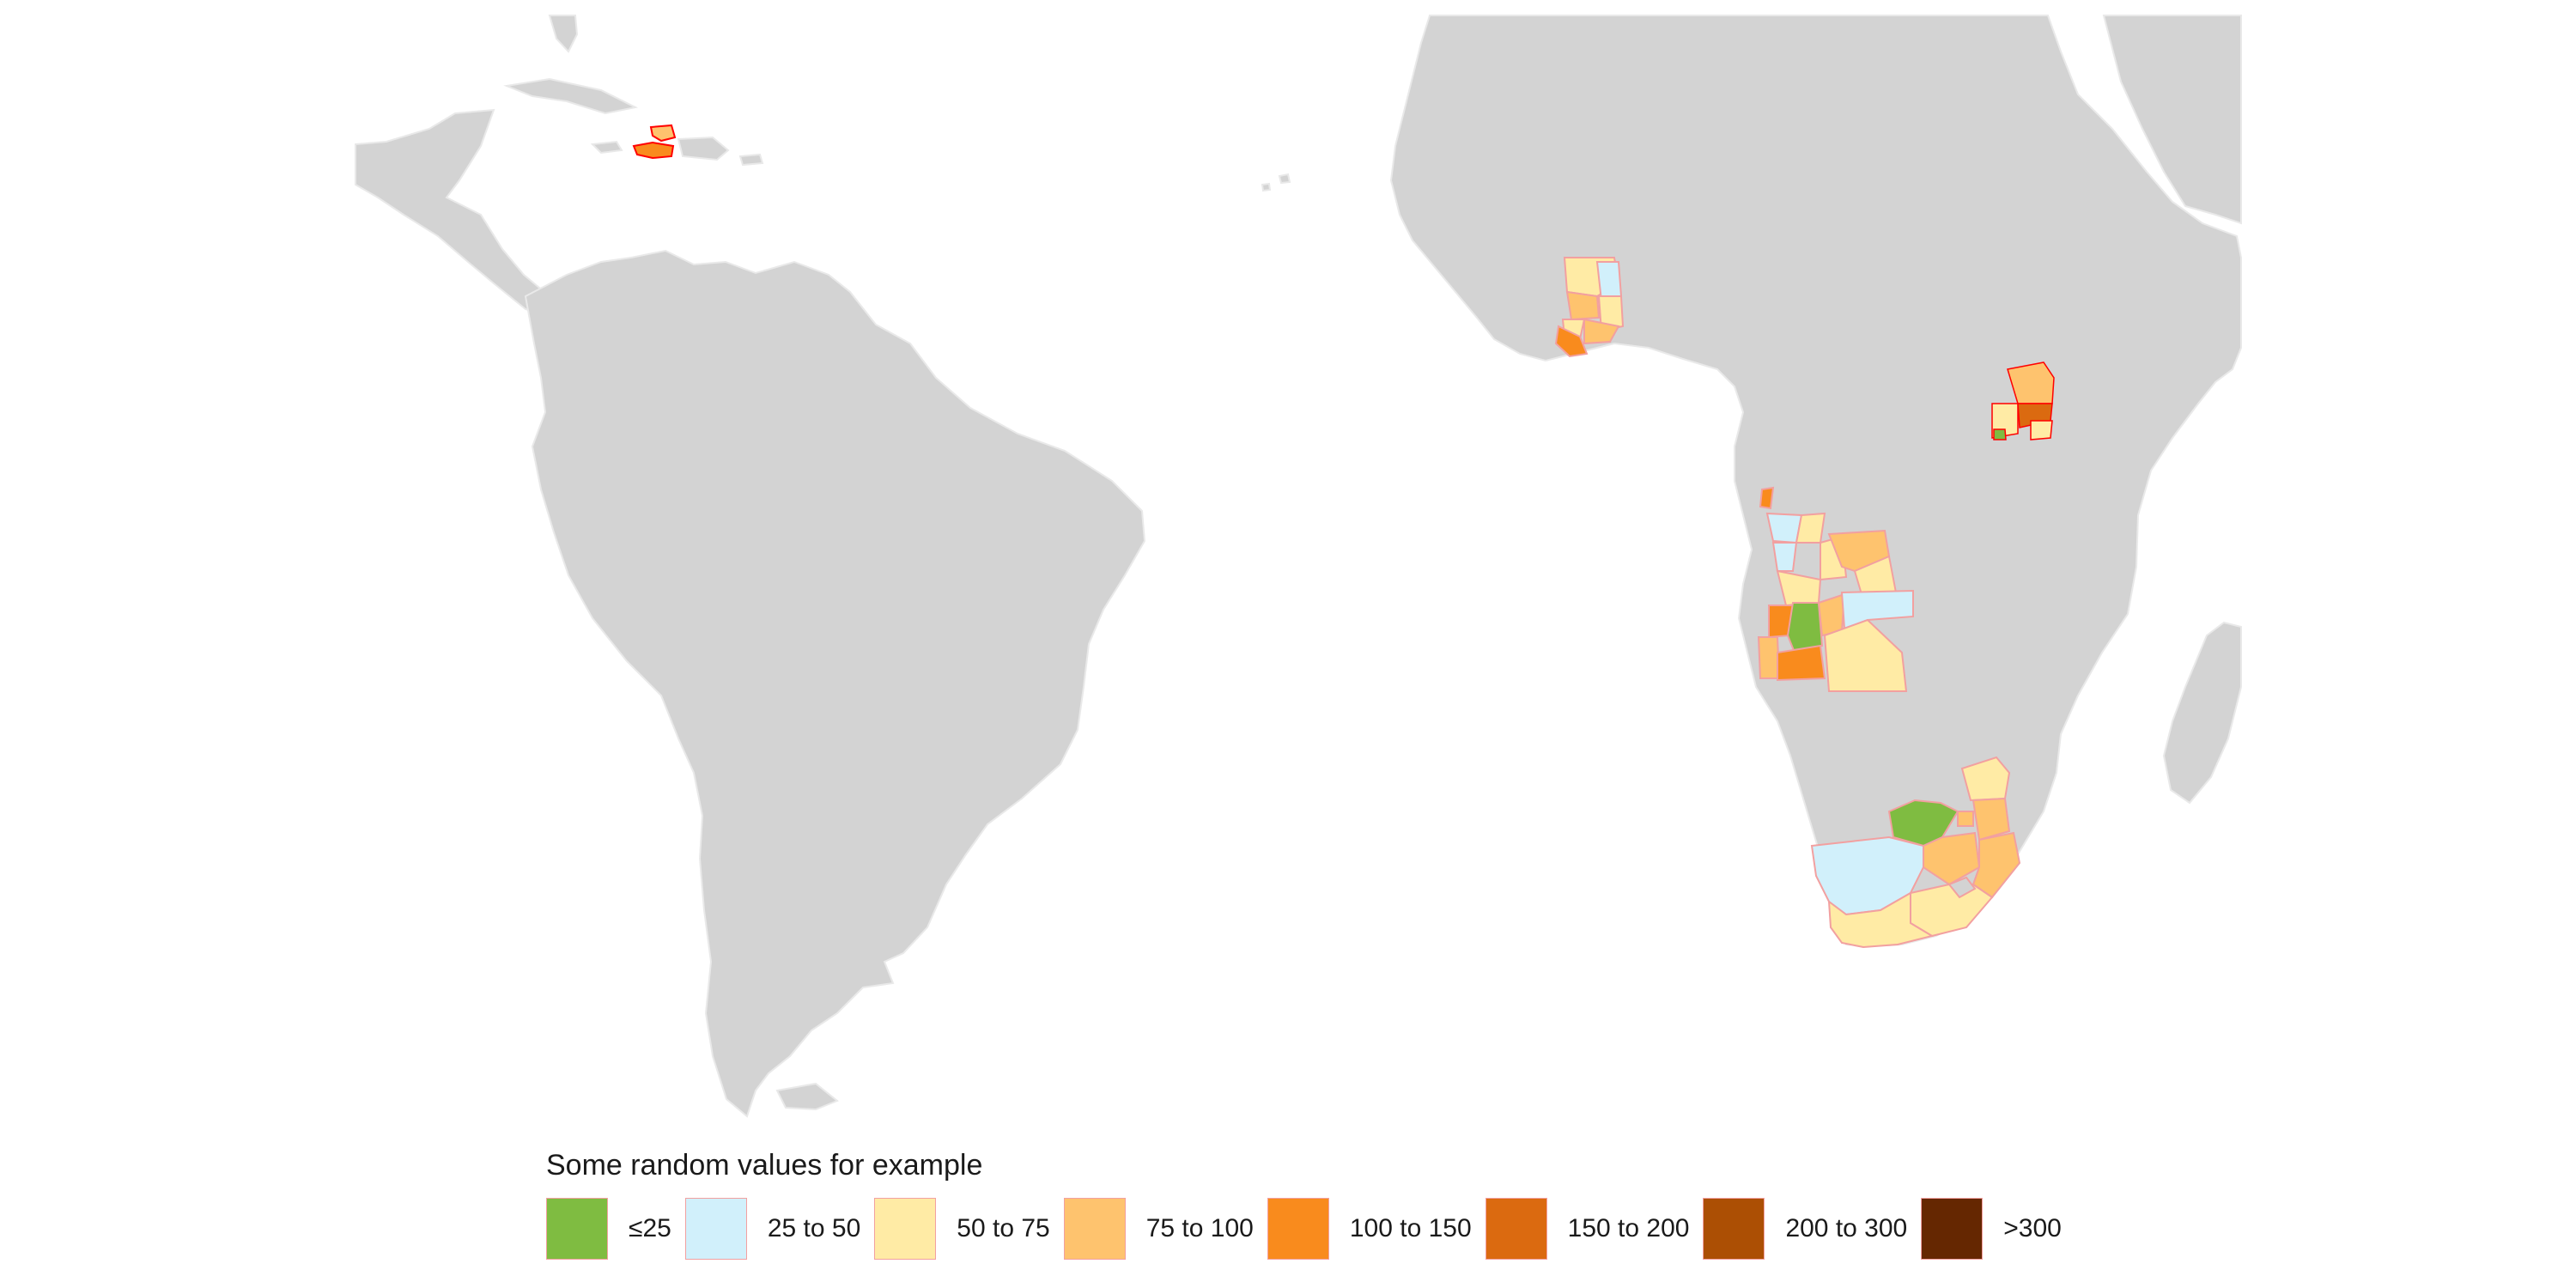 This screenshot has height=1288, width=2576. I want to click on ghana-regions, so click(1590, 307).